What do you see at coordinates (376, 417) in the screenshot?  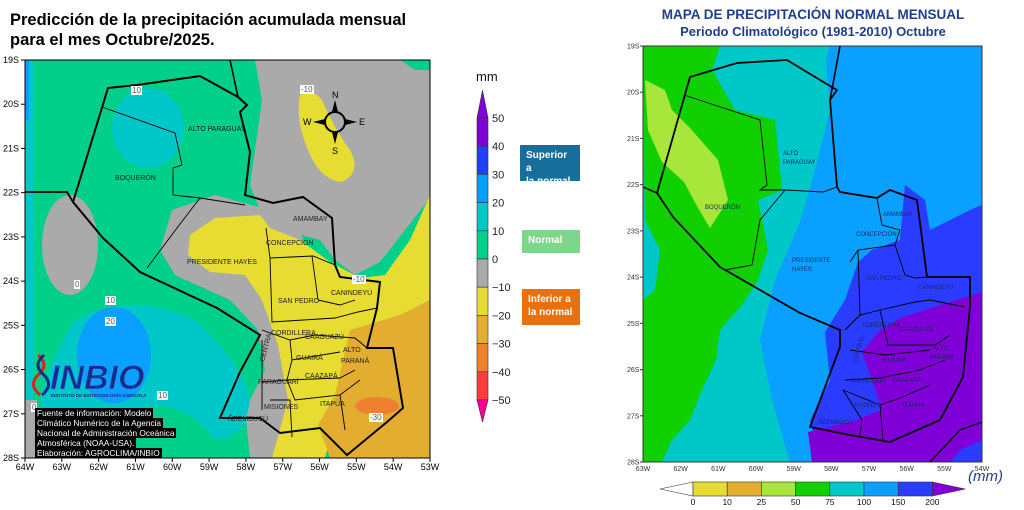 I see `contour-label: -30` at bounding box center [376, 417].